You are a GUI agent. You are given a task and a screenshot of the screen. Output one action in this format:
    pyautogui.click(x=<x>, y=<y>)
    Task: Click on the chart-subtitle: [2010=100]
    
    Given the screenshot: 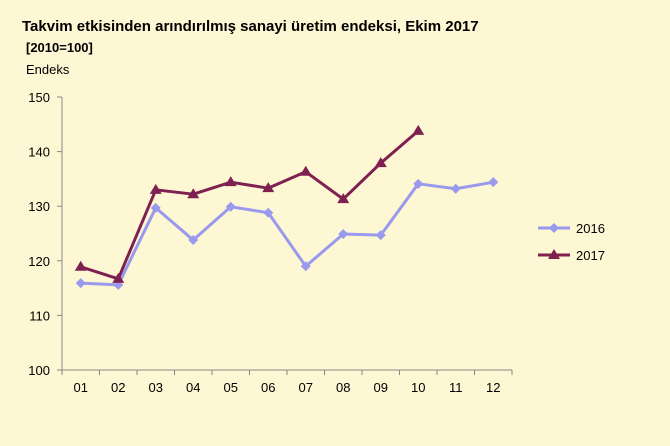 What is the action you would take?
    pyautogui.click(x=59, y=47)
    